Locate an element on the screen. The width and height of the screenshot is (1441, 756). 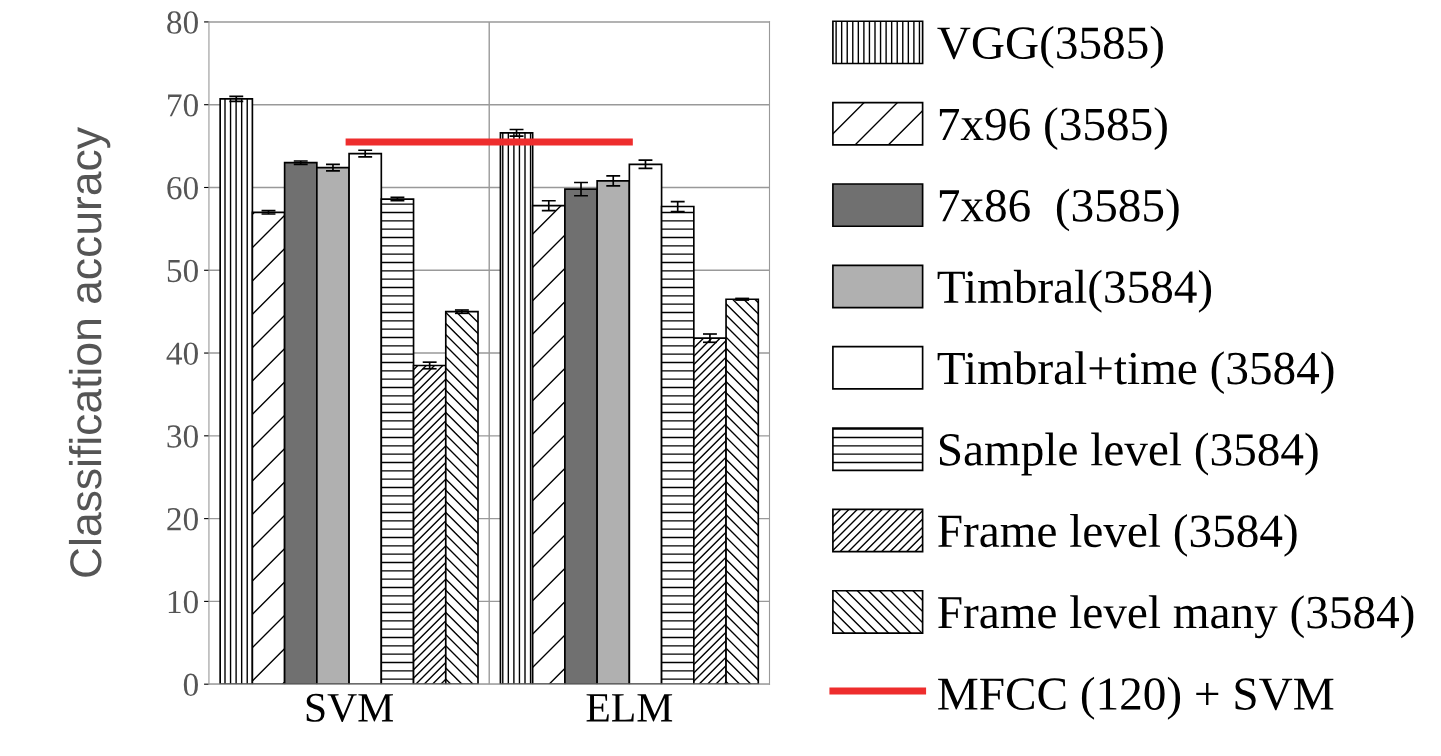
y-tick-label: 10 is located at coordinates (183, 602).